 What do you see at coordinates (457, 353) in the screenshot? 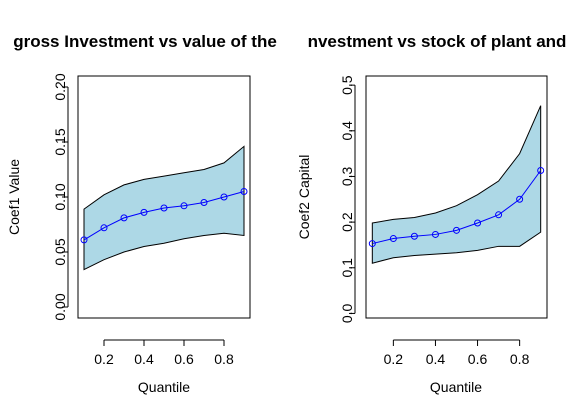
I see `chart-2-x-axis: 0.2 0.4 0.6 0.8` at bounding box center [457, 353].